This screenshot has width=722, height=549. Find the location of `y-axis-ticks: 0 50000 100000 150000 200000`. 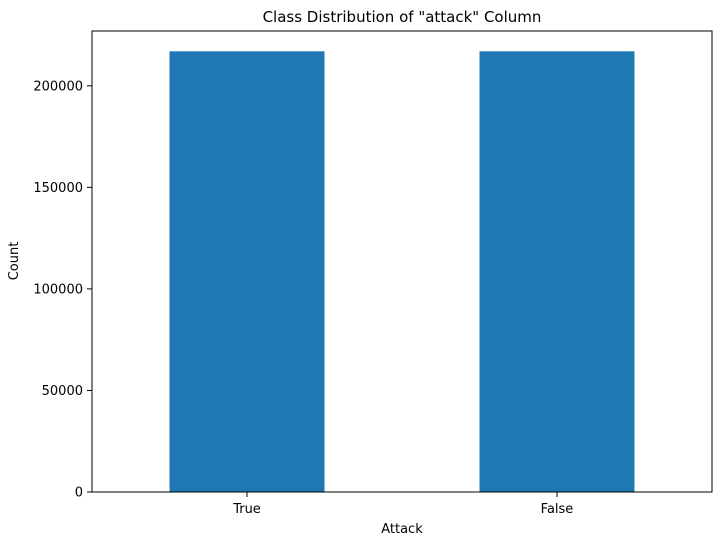

y-axis-ticks: 0 50000 100000 150000 200000 is located at coordinates (62, 290).